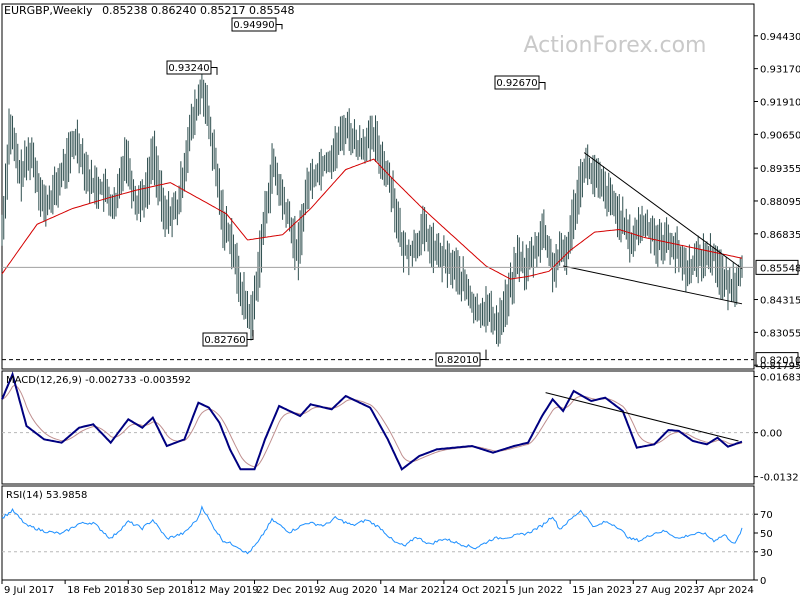 The image size is (800, 604). I want to click on price-swing-label: 0.94990, so click(257, 24).